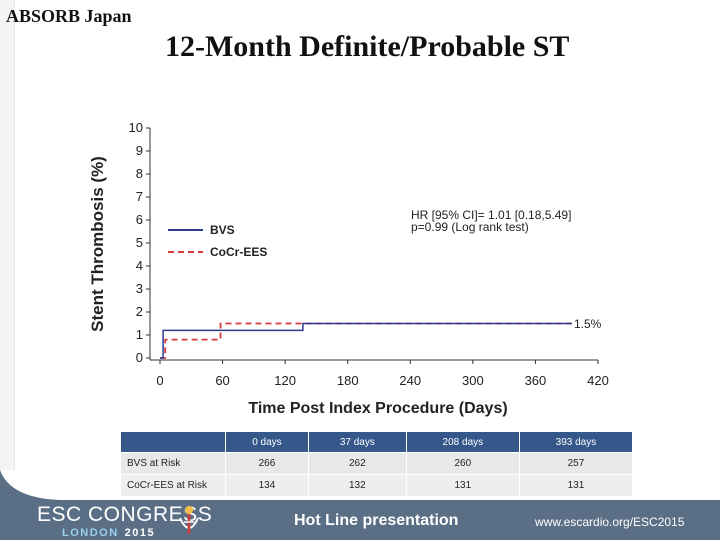  What do you see at coordinates (222, 230) in the screenshot?
I see `legend-bvs-label: BVS` at bounding box center [222, 230].